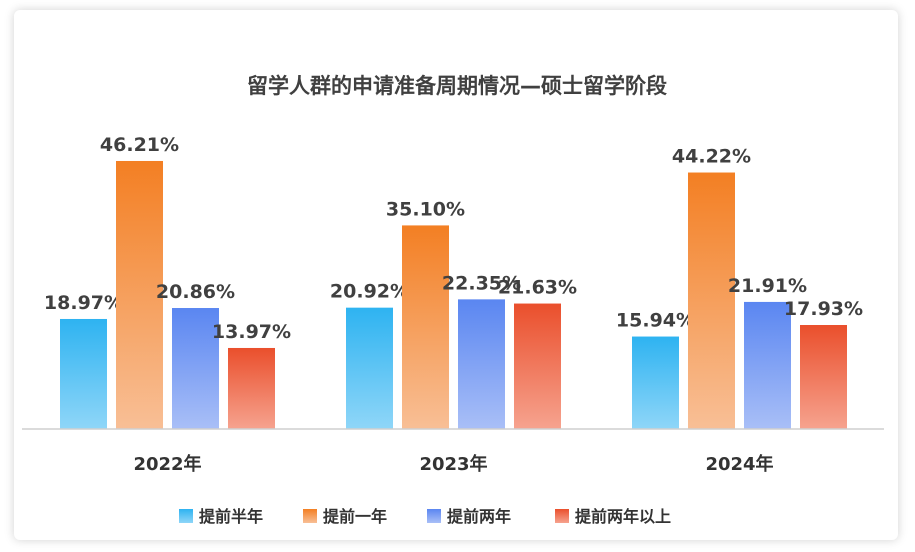 The width and height of the screenshot is (915, 552). What do you see at coordinates (767, 365) in the screenshot?
I see `bar-2024年-提前两年` at bounding box center [767, 365].